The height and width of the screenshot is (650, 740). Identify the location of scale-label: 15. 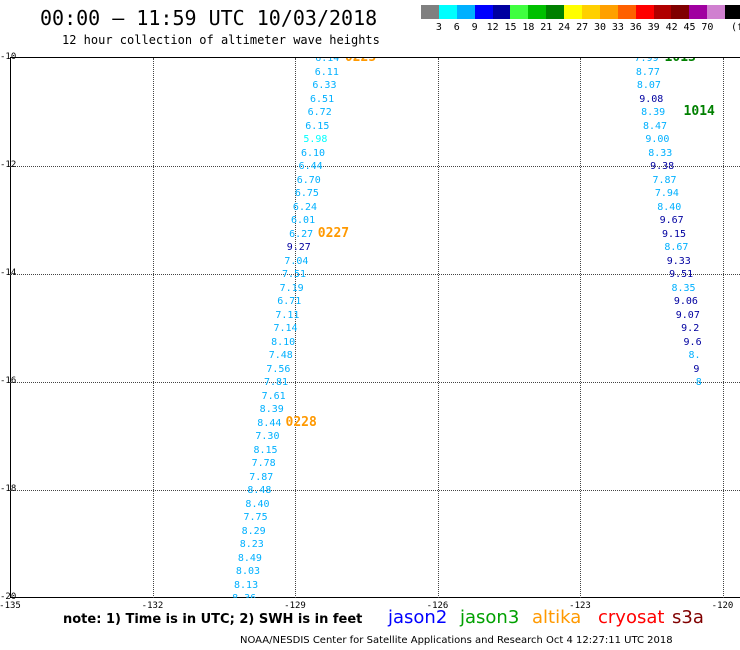
(510, 27).